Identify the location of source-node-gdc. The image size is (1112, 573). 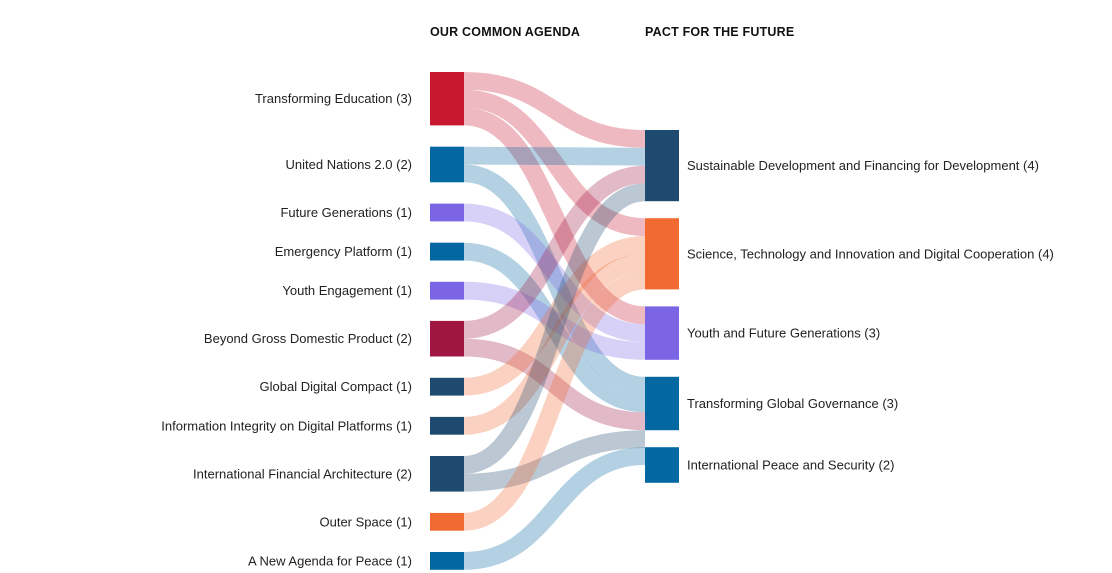
(447, 386).